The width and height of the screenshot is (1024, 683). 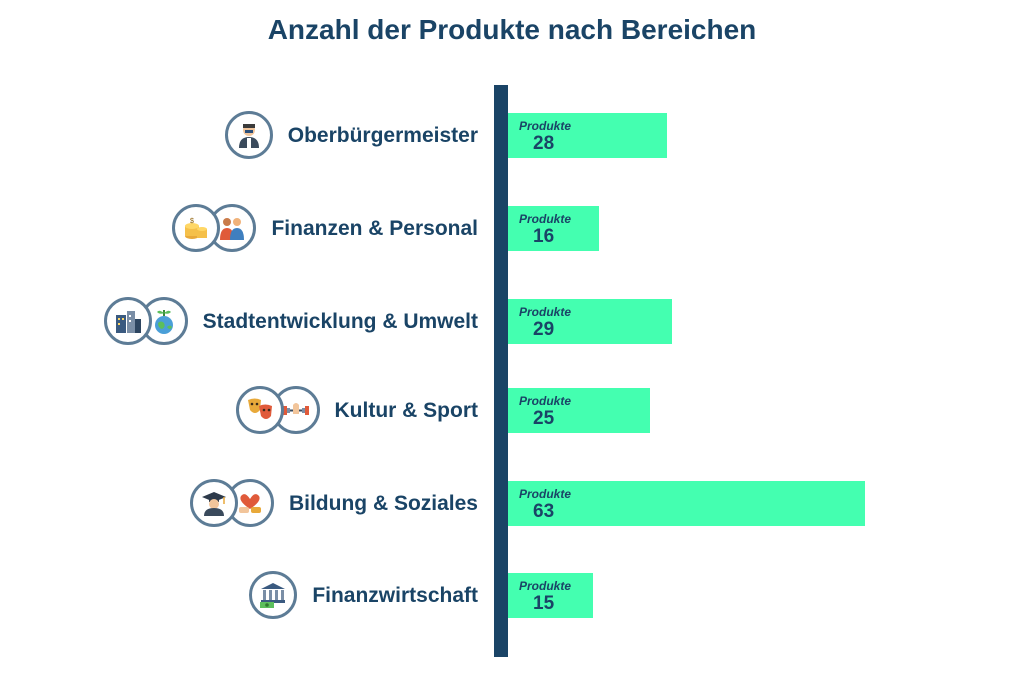 I want to click on bar-value-label: 15, so click(x=544, y=603).